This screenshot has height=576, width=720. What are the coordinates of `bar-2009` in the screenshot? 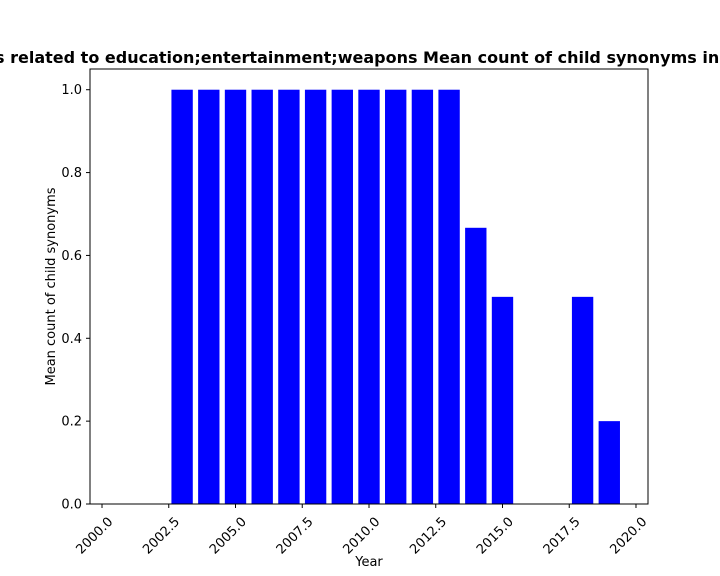 It's located at (342, 296).